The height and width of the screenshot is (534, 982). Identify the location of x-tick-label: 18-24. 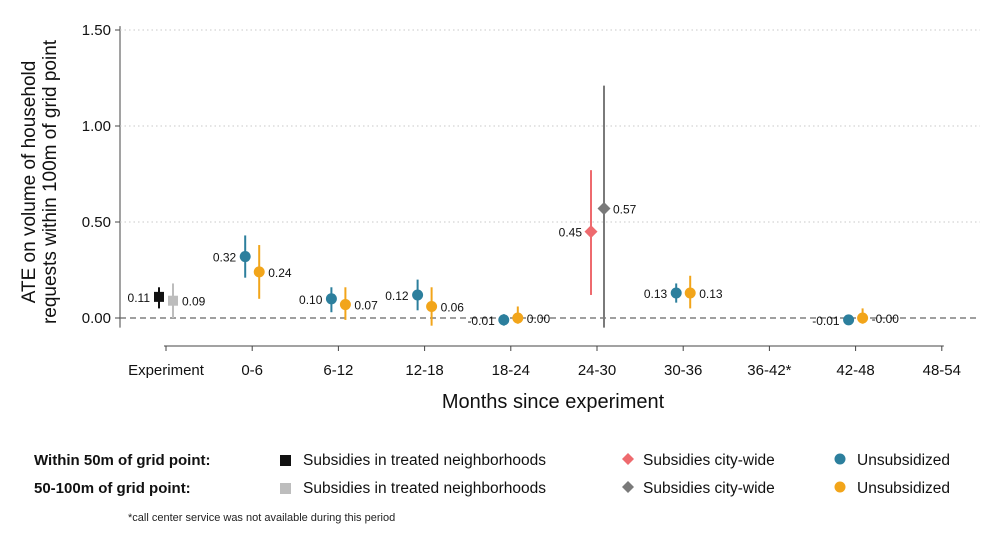
(511, 370).